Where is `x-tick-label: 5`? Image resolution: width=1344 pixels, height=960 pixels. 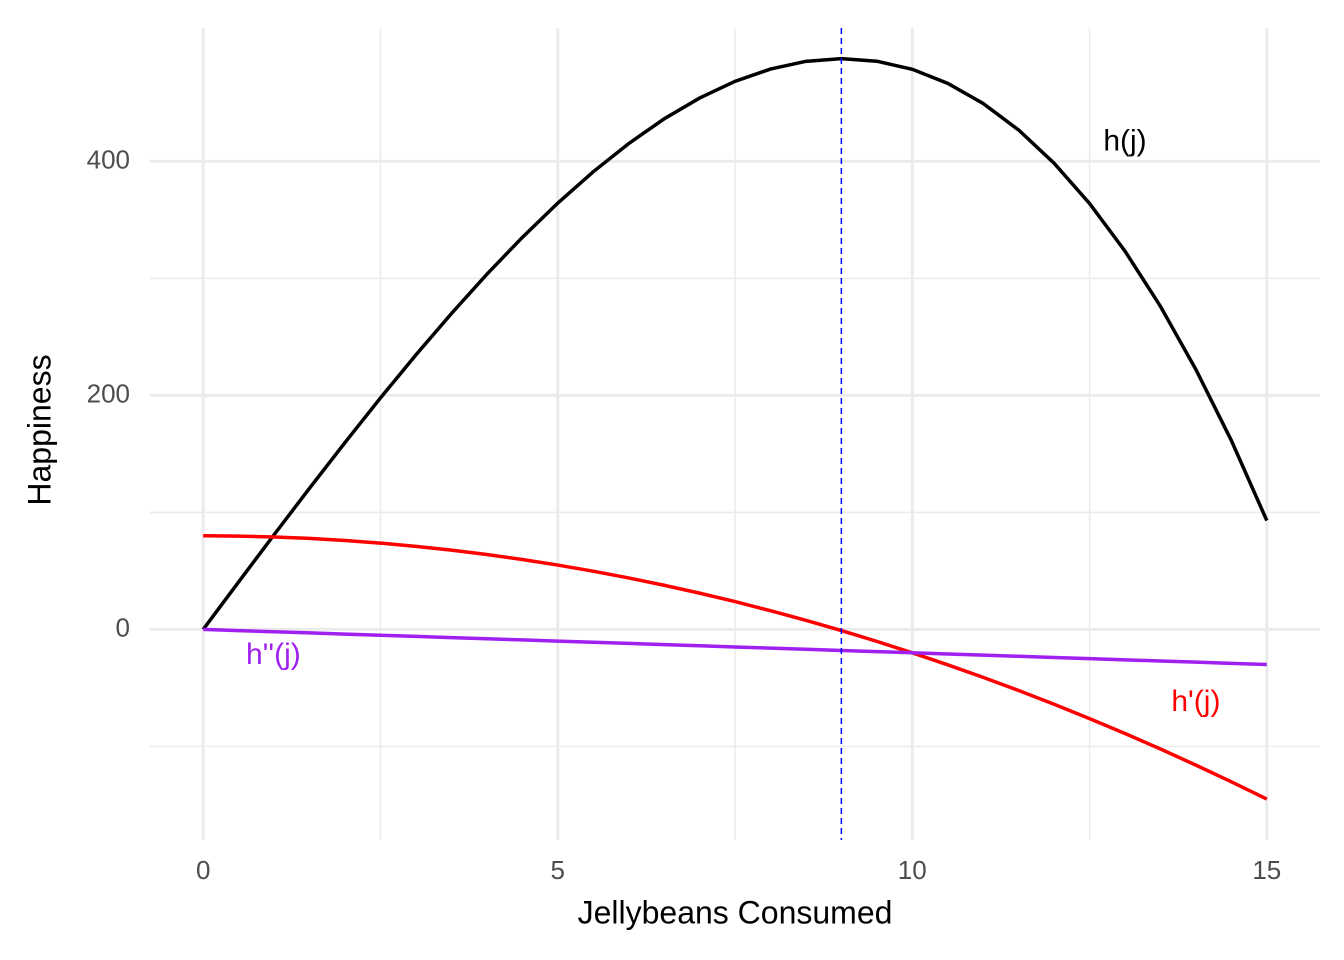
x-tick-label: 5 is located at coordinates (557, 870).